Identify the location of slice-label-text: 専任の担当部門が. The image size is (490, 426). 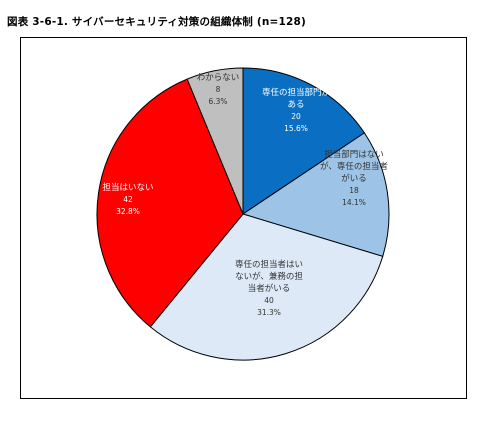
(296, 92).